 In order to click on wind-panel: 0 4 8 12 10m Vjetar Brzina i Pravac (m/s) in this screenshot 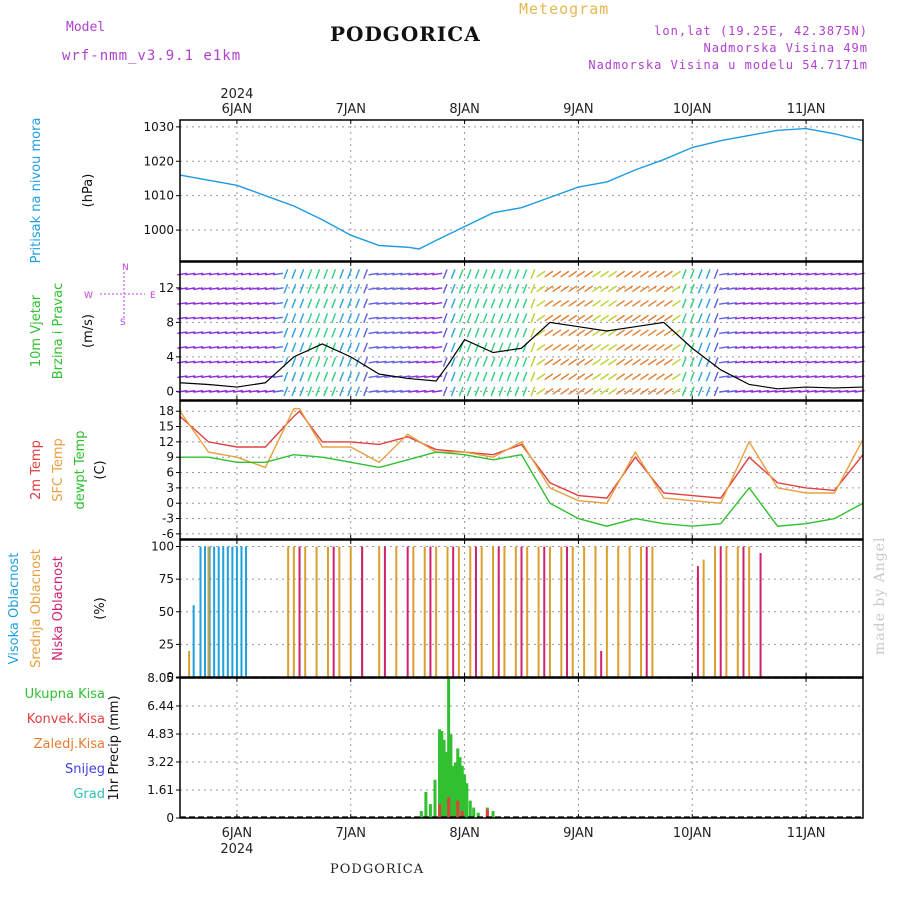, I will do `click(447, 331)`.